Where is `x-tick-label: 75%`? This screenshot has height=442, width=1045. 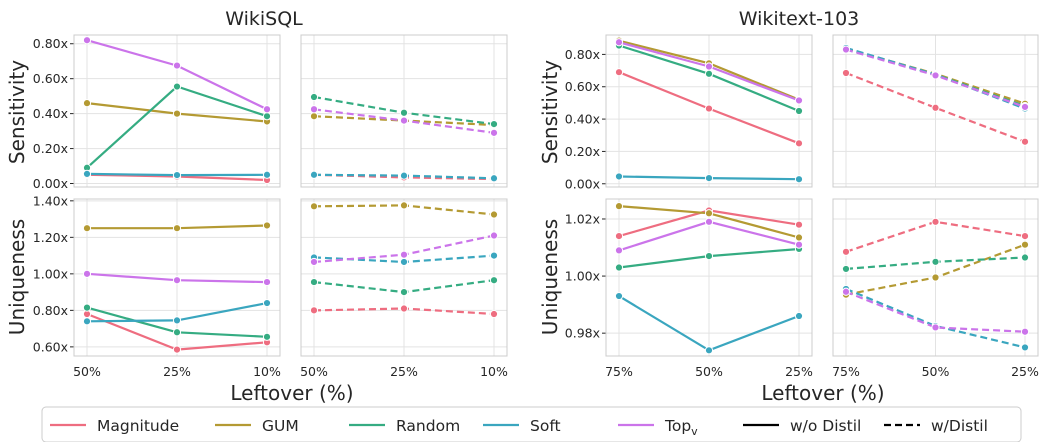
x-tick-label: 75% is located at coordinates (619, 371).